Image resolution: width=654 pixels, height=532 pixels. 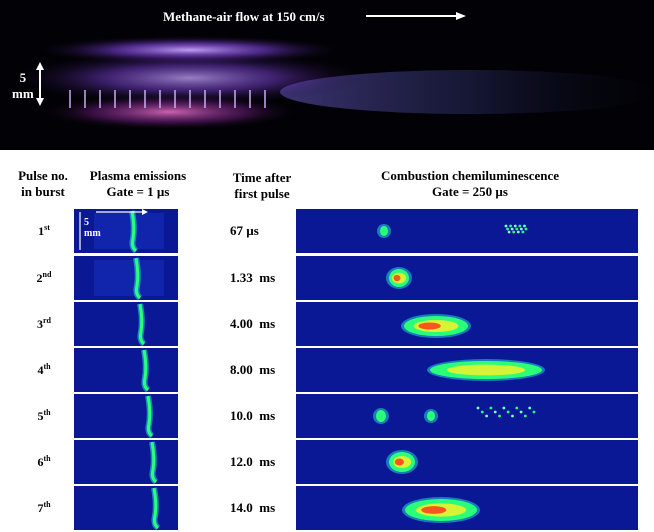 What do you see at coordinates (253, 507) in the screenshot?
I see `time-label-7: 14.0 ms` at bounding box center [253, 507].